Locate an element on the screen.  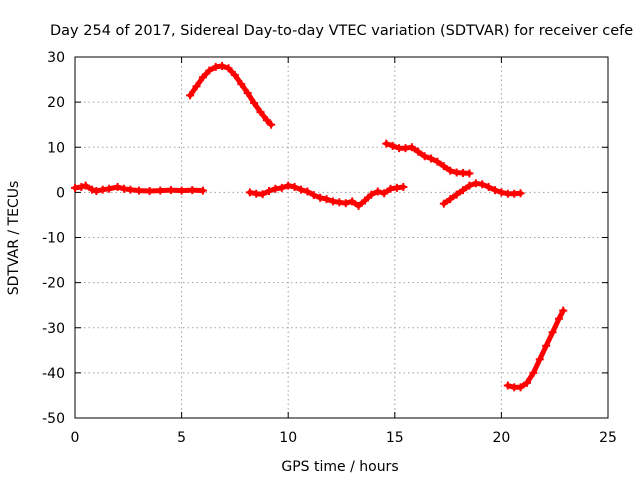
y-axis-label: SDTVAR / TECUs is located at coordinates (14, 238).